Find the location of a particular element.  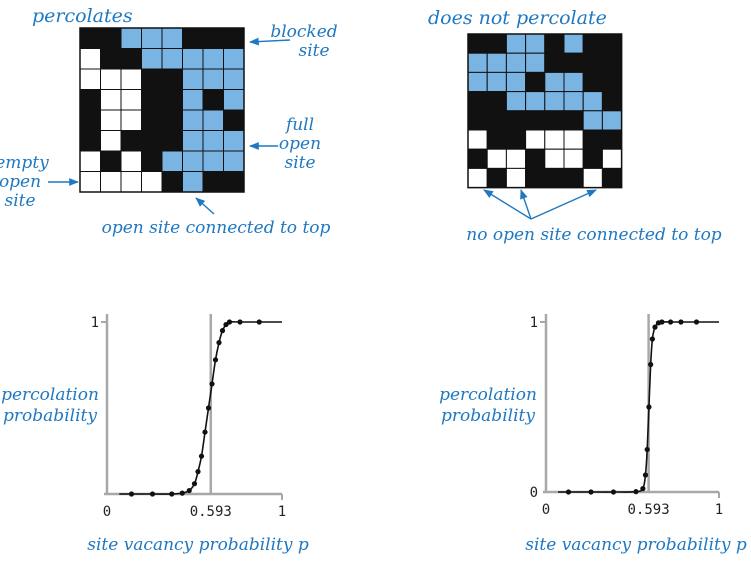

full-site-label-3: site is located at coordinates (299, 163).